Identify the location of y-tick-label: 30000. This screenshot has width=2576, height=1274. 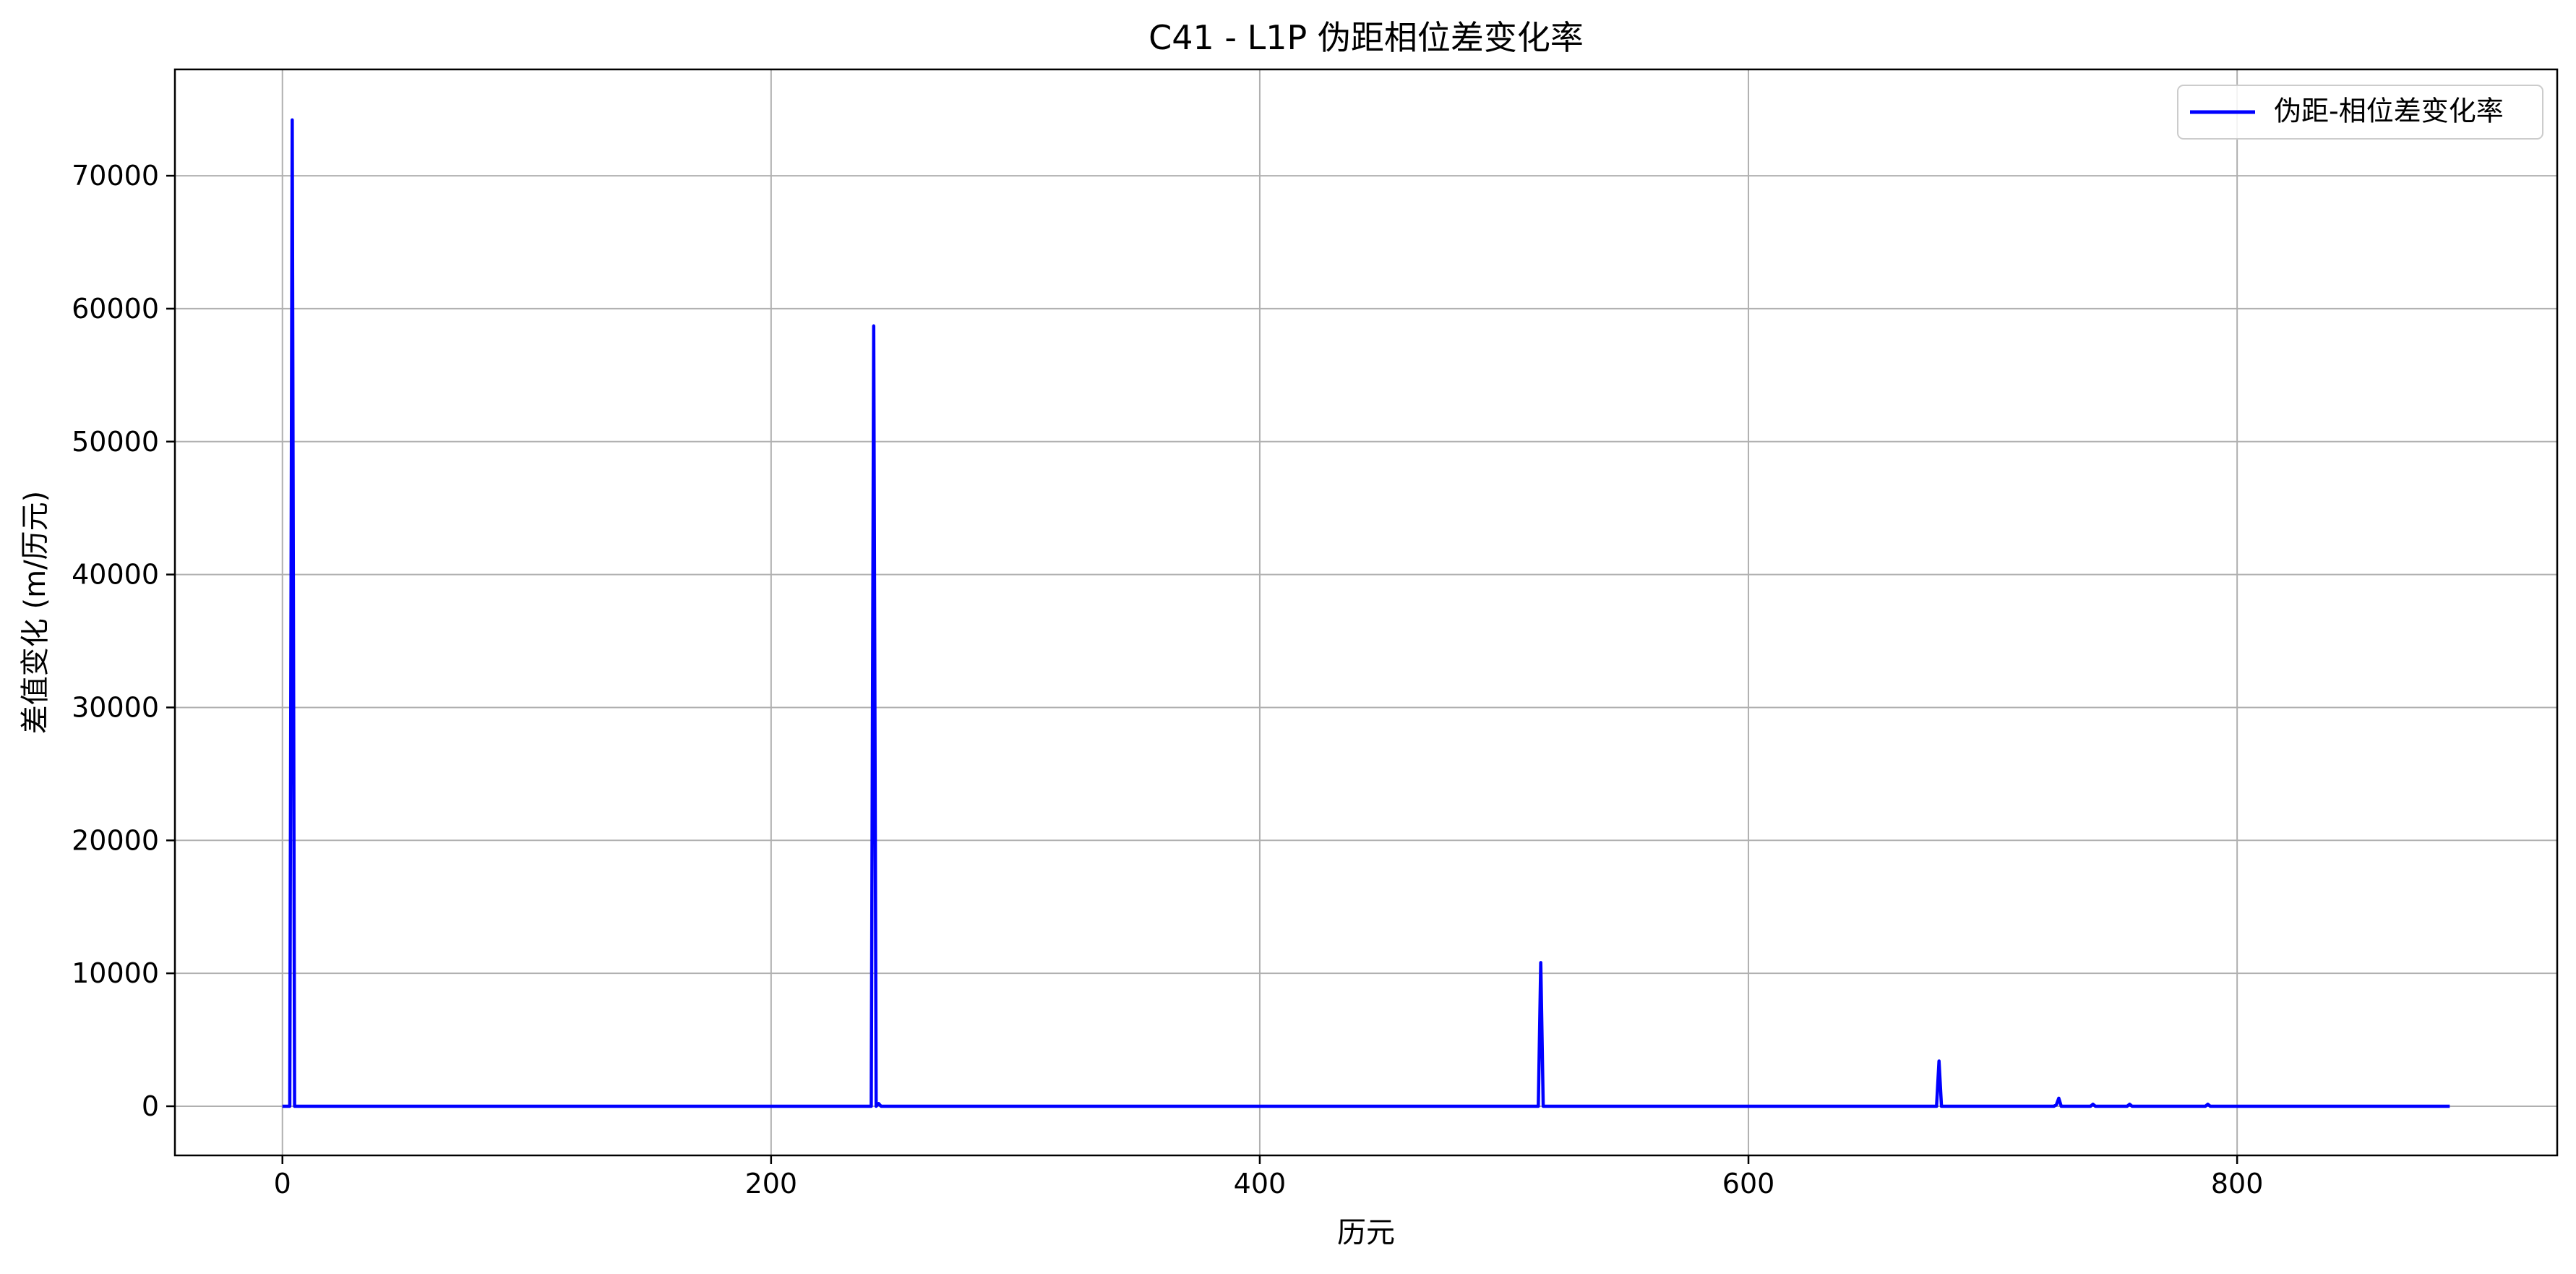
(116, 707).